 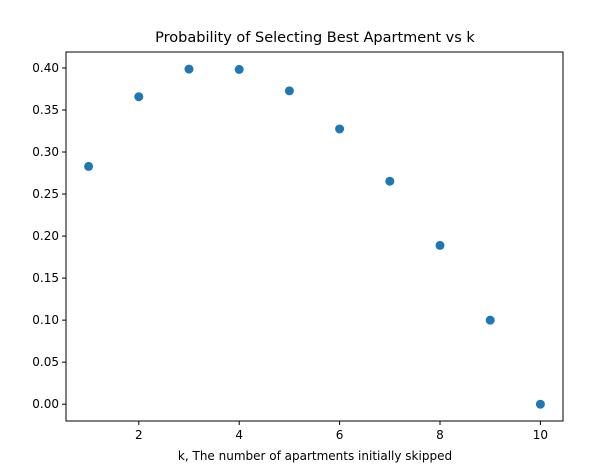 What do you see at coordinates (139, 435) in the screenshot?
I see `x-tick-label: 2` at bounding box center [139, 435].